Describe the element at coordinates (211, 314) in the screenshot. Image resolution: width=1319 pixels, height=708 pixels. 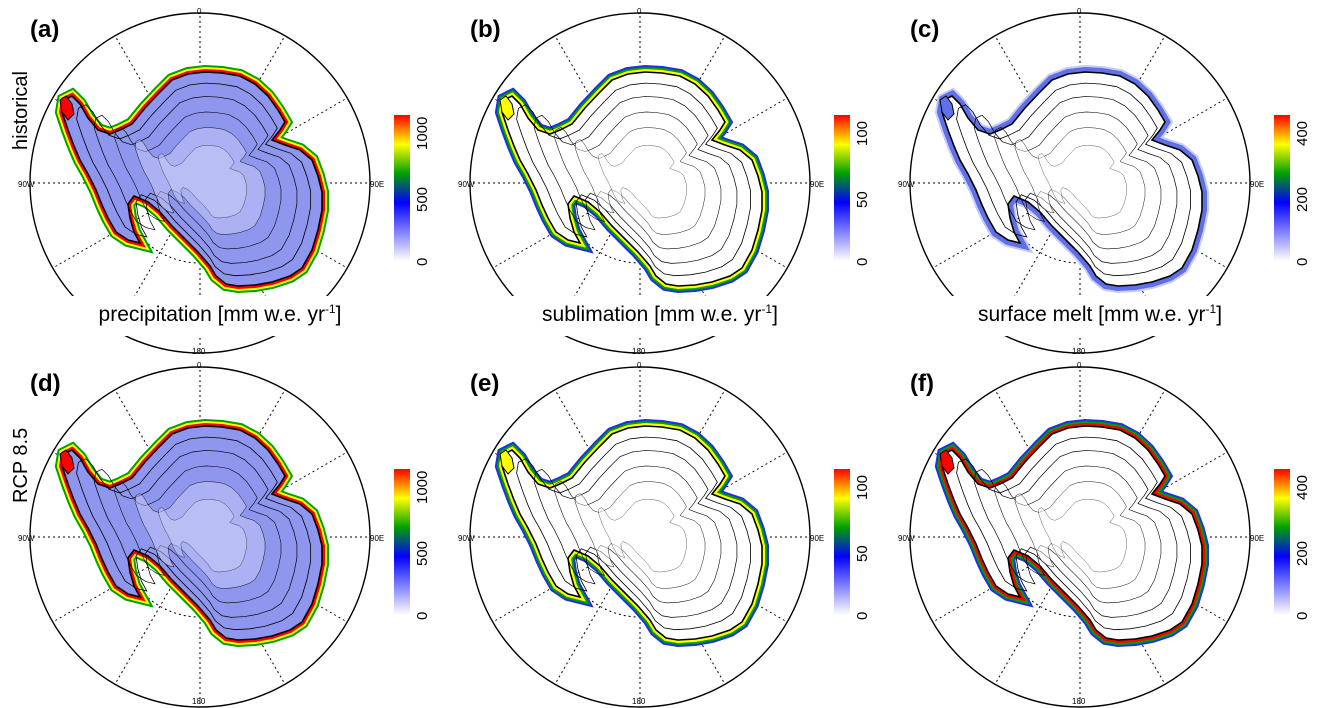
I see `variable-label-text: precipitation [mm w.e. yr` at that location.